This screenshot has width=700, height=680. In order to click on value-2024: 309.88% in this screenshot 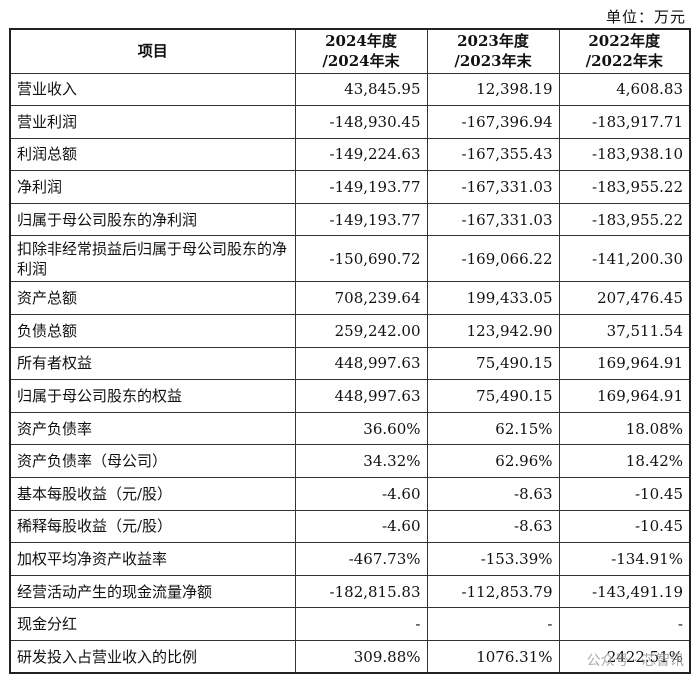, I will do `click(361, 657)`.